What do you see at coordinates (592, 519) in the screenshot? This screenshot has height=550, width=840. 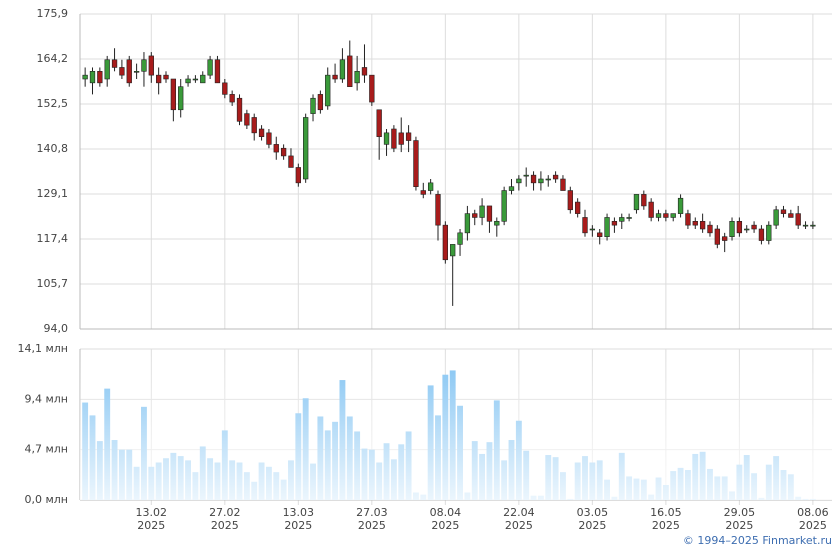 I see `x-tick-label: 03.05 2025` at bounding box center [592, 519].